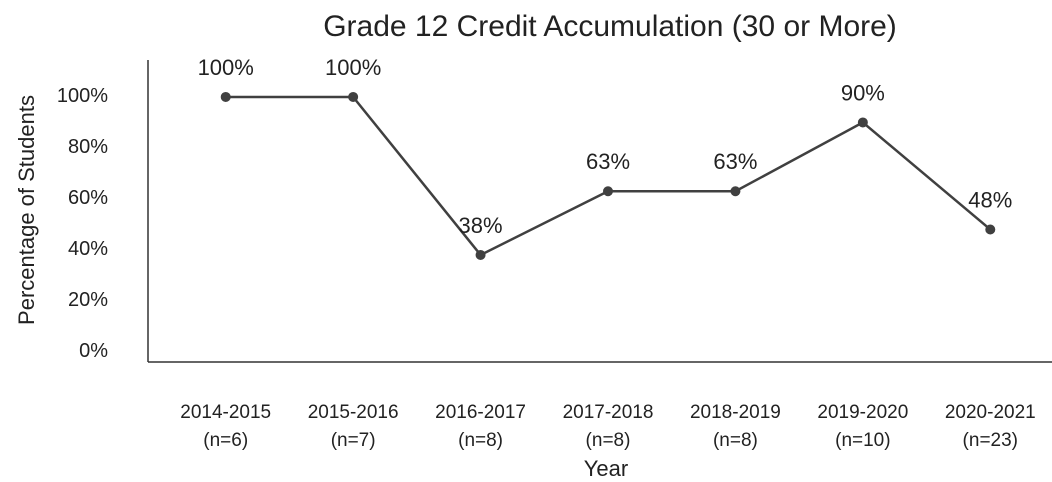  Describe the element at coordinates (606, 468) in the screenshot. I see `x-axis-title: Year` at that location.